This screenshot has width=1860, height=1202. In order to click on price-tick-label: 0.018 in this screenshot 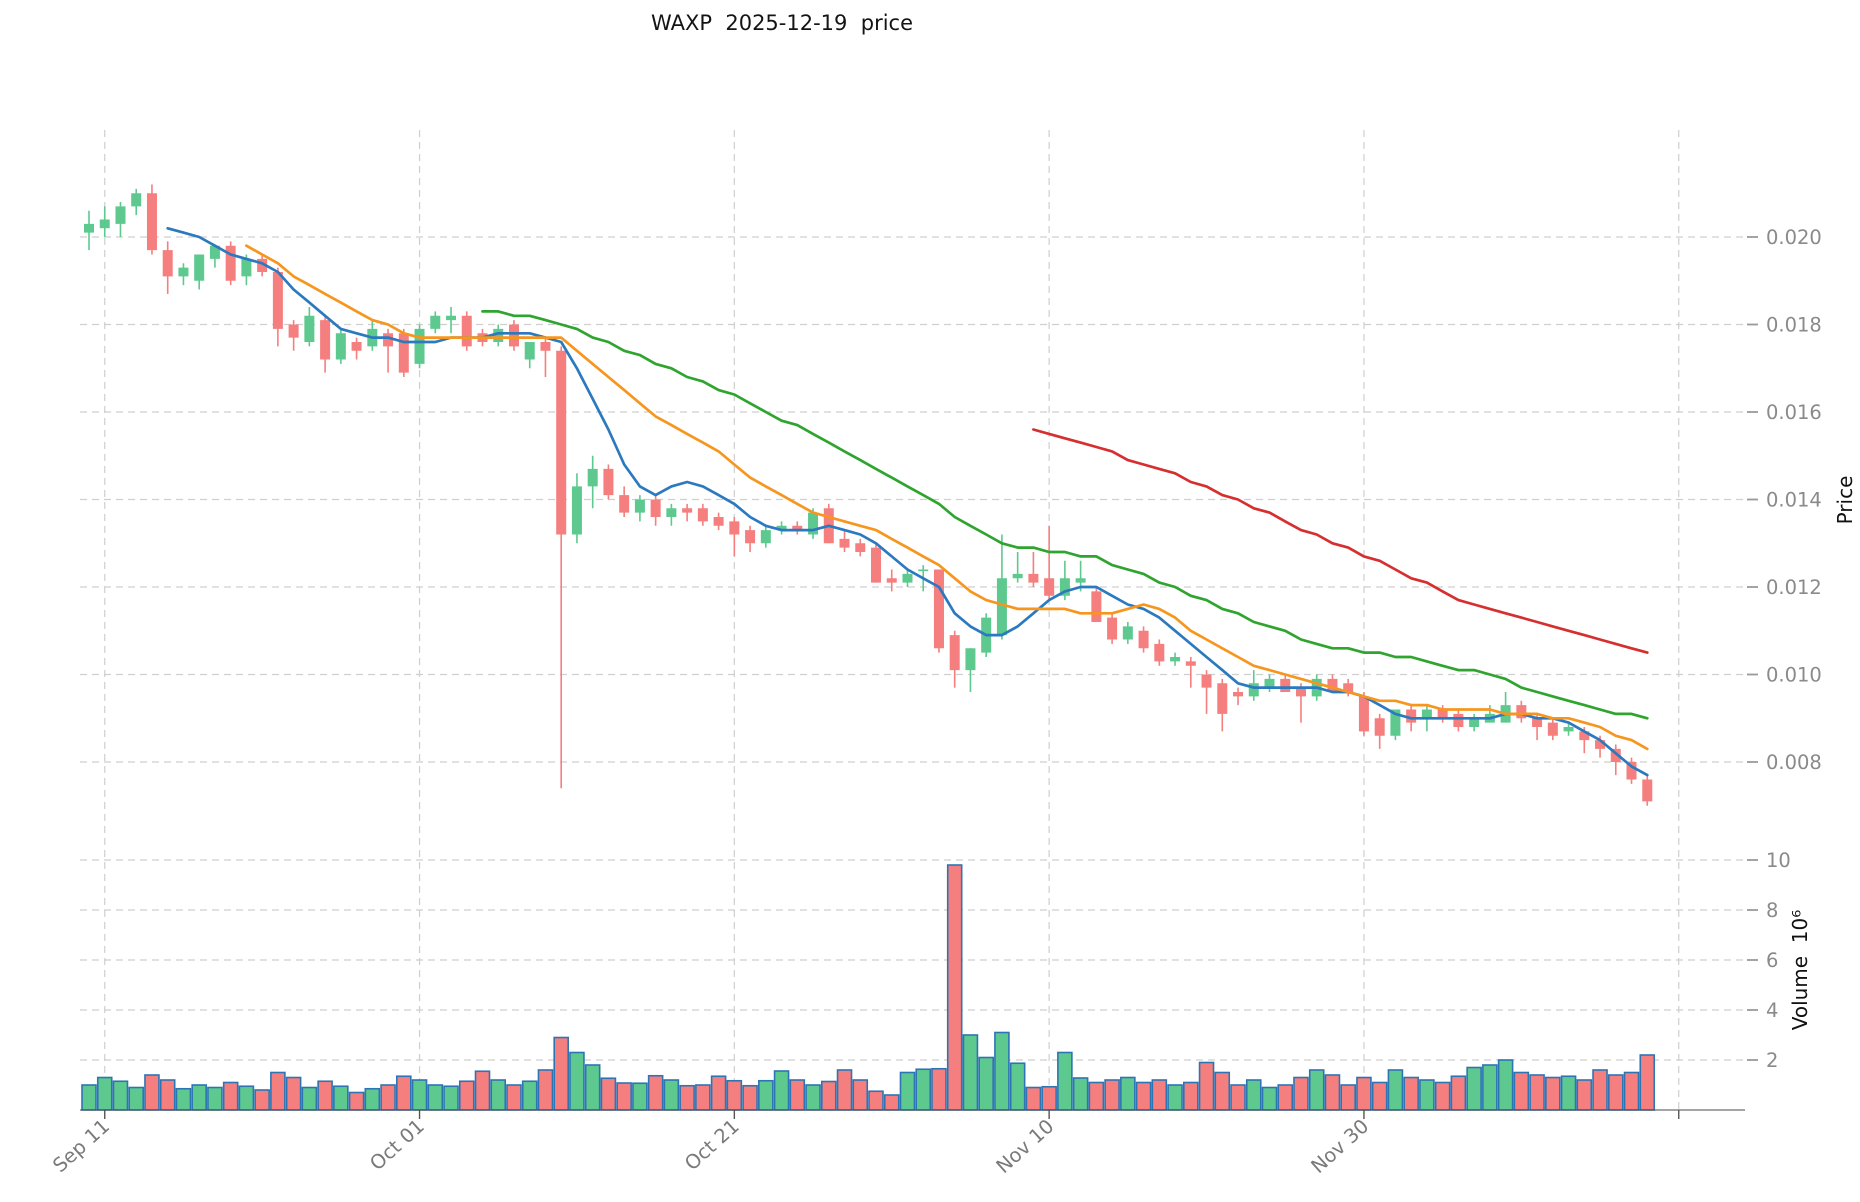, I will do `click(1794, 325)`.